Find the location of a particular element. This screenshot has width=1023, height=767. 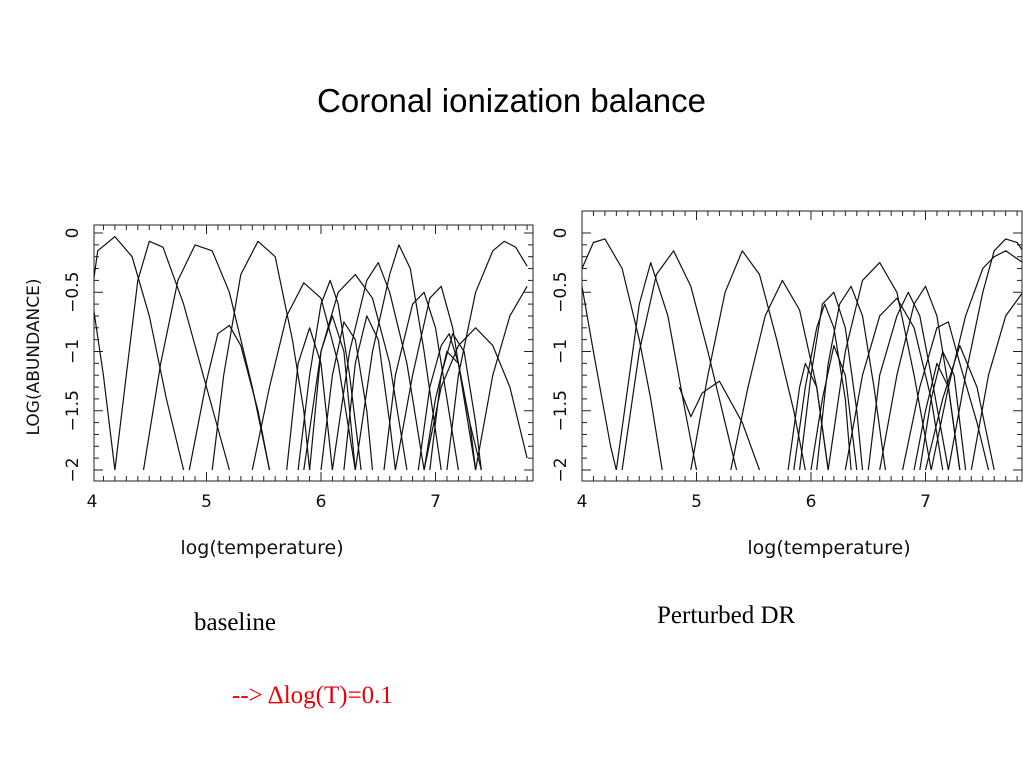

plot-frame is located at coordinates (313, 353).